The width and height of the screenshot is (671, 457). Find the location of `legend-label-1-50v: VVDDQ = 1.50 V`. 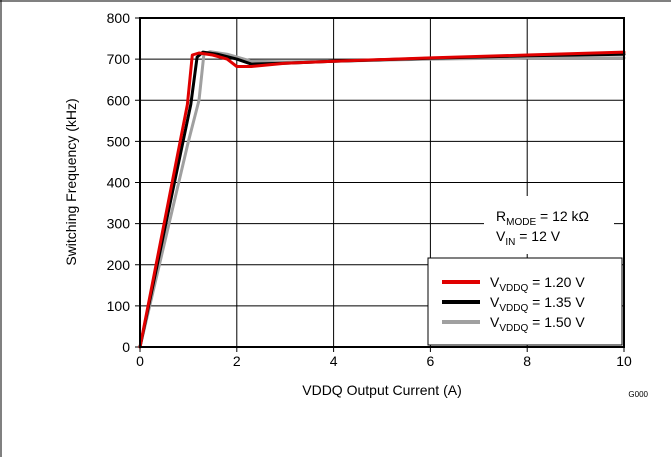

legend-label-1-50v: VVDDQ = 1.50 V is located at coordinates (537, 324).